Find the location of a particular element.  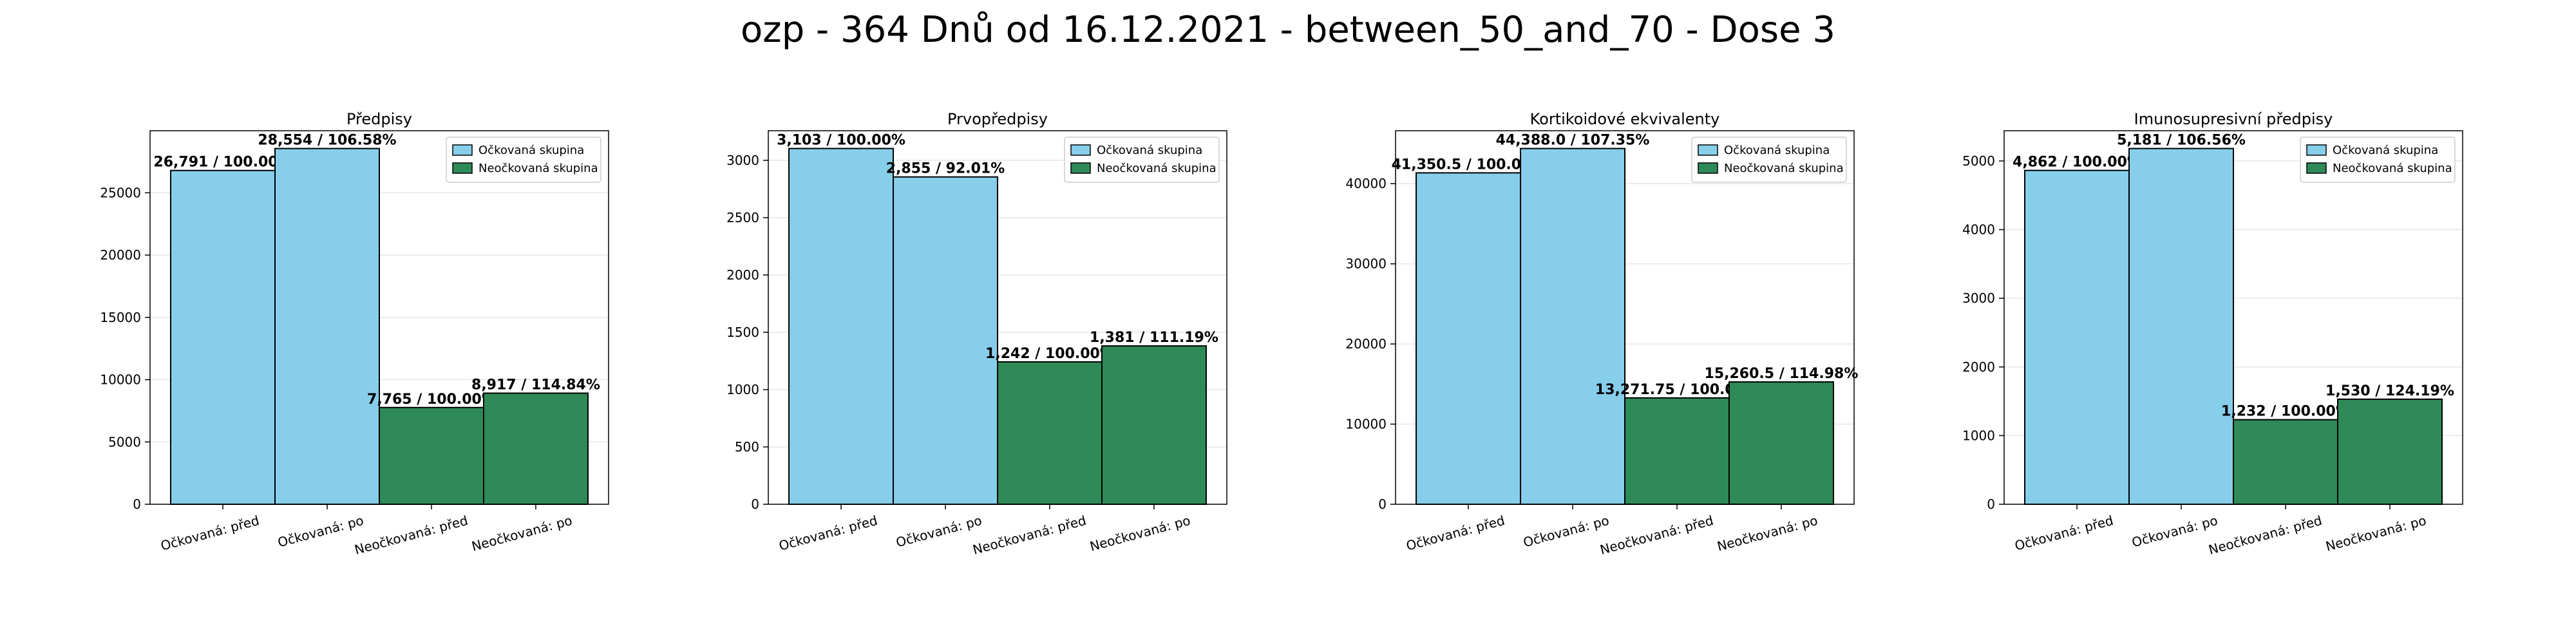

y-tick-label: 2500 is located at coordinates (743, 217).